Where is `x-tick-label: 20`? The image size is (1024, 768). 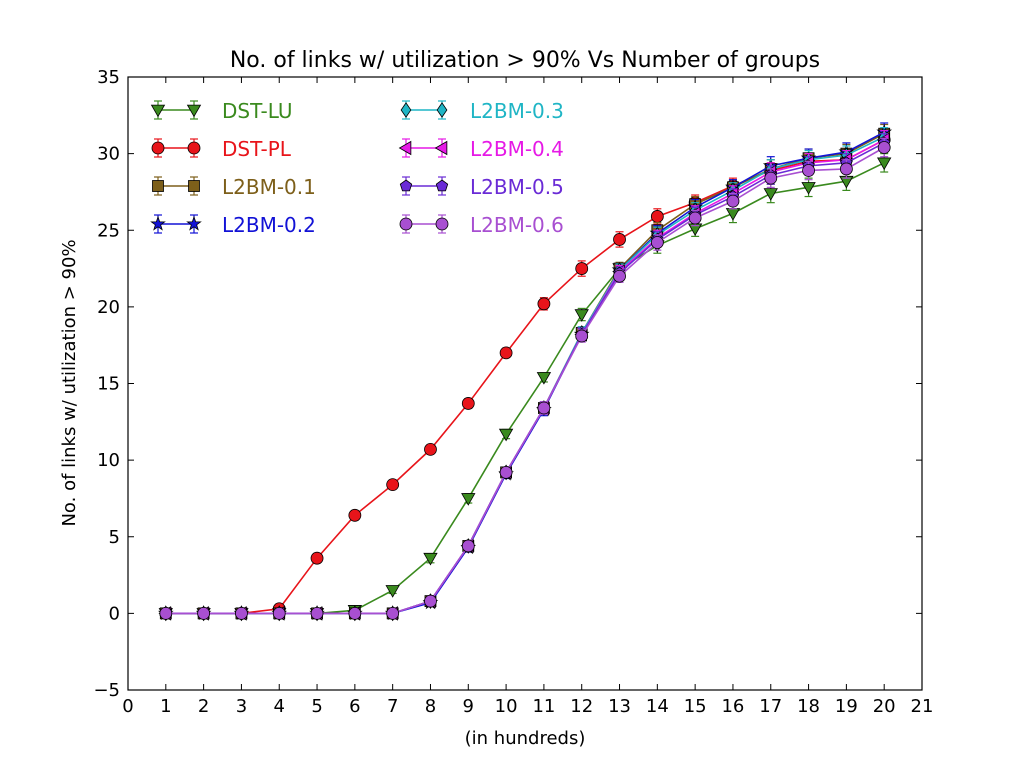
x-tick-label: 20 is located at coordinates (884, 706).